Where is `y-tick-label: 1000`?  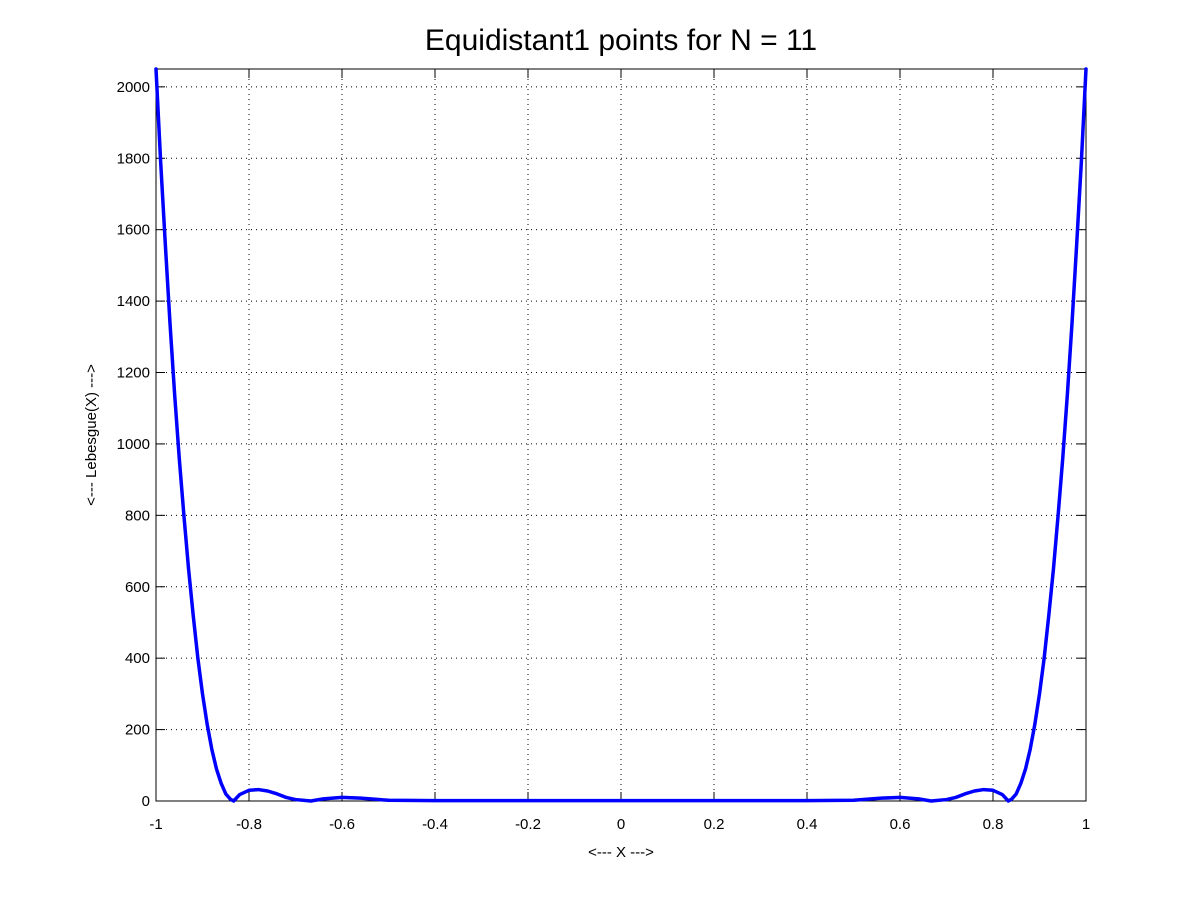
y-tick-label: 1000 is located at coordinates (133, 444).